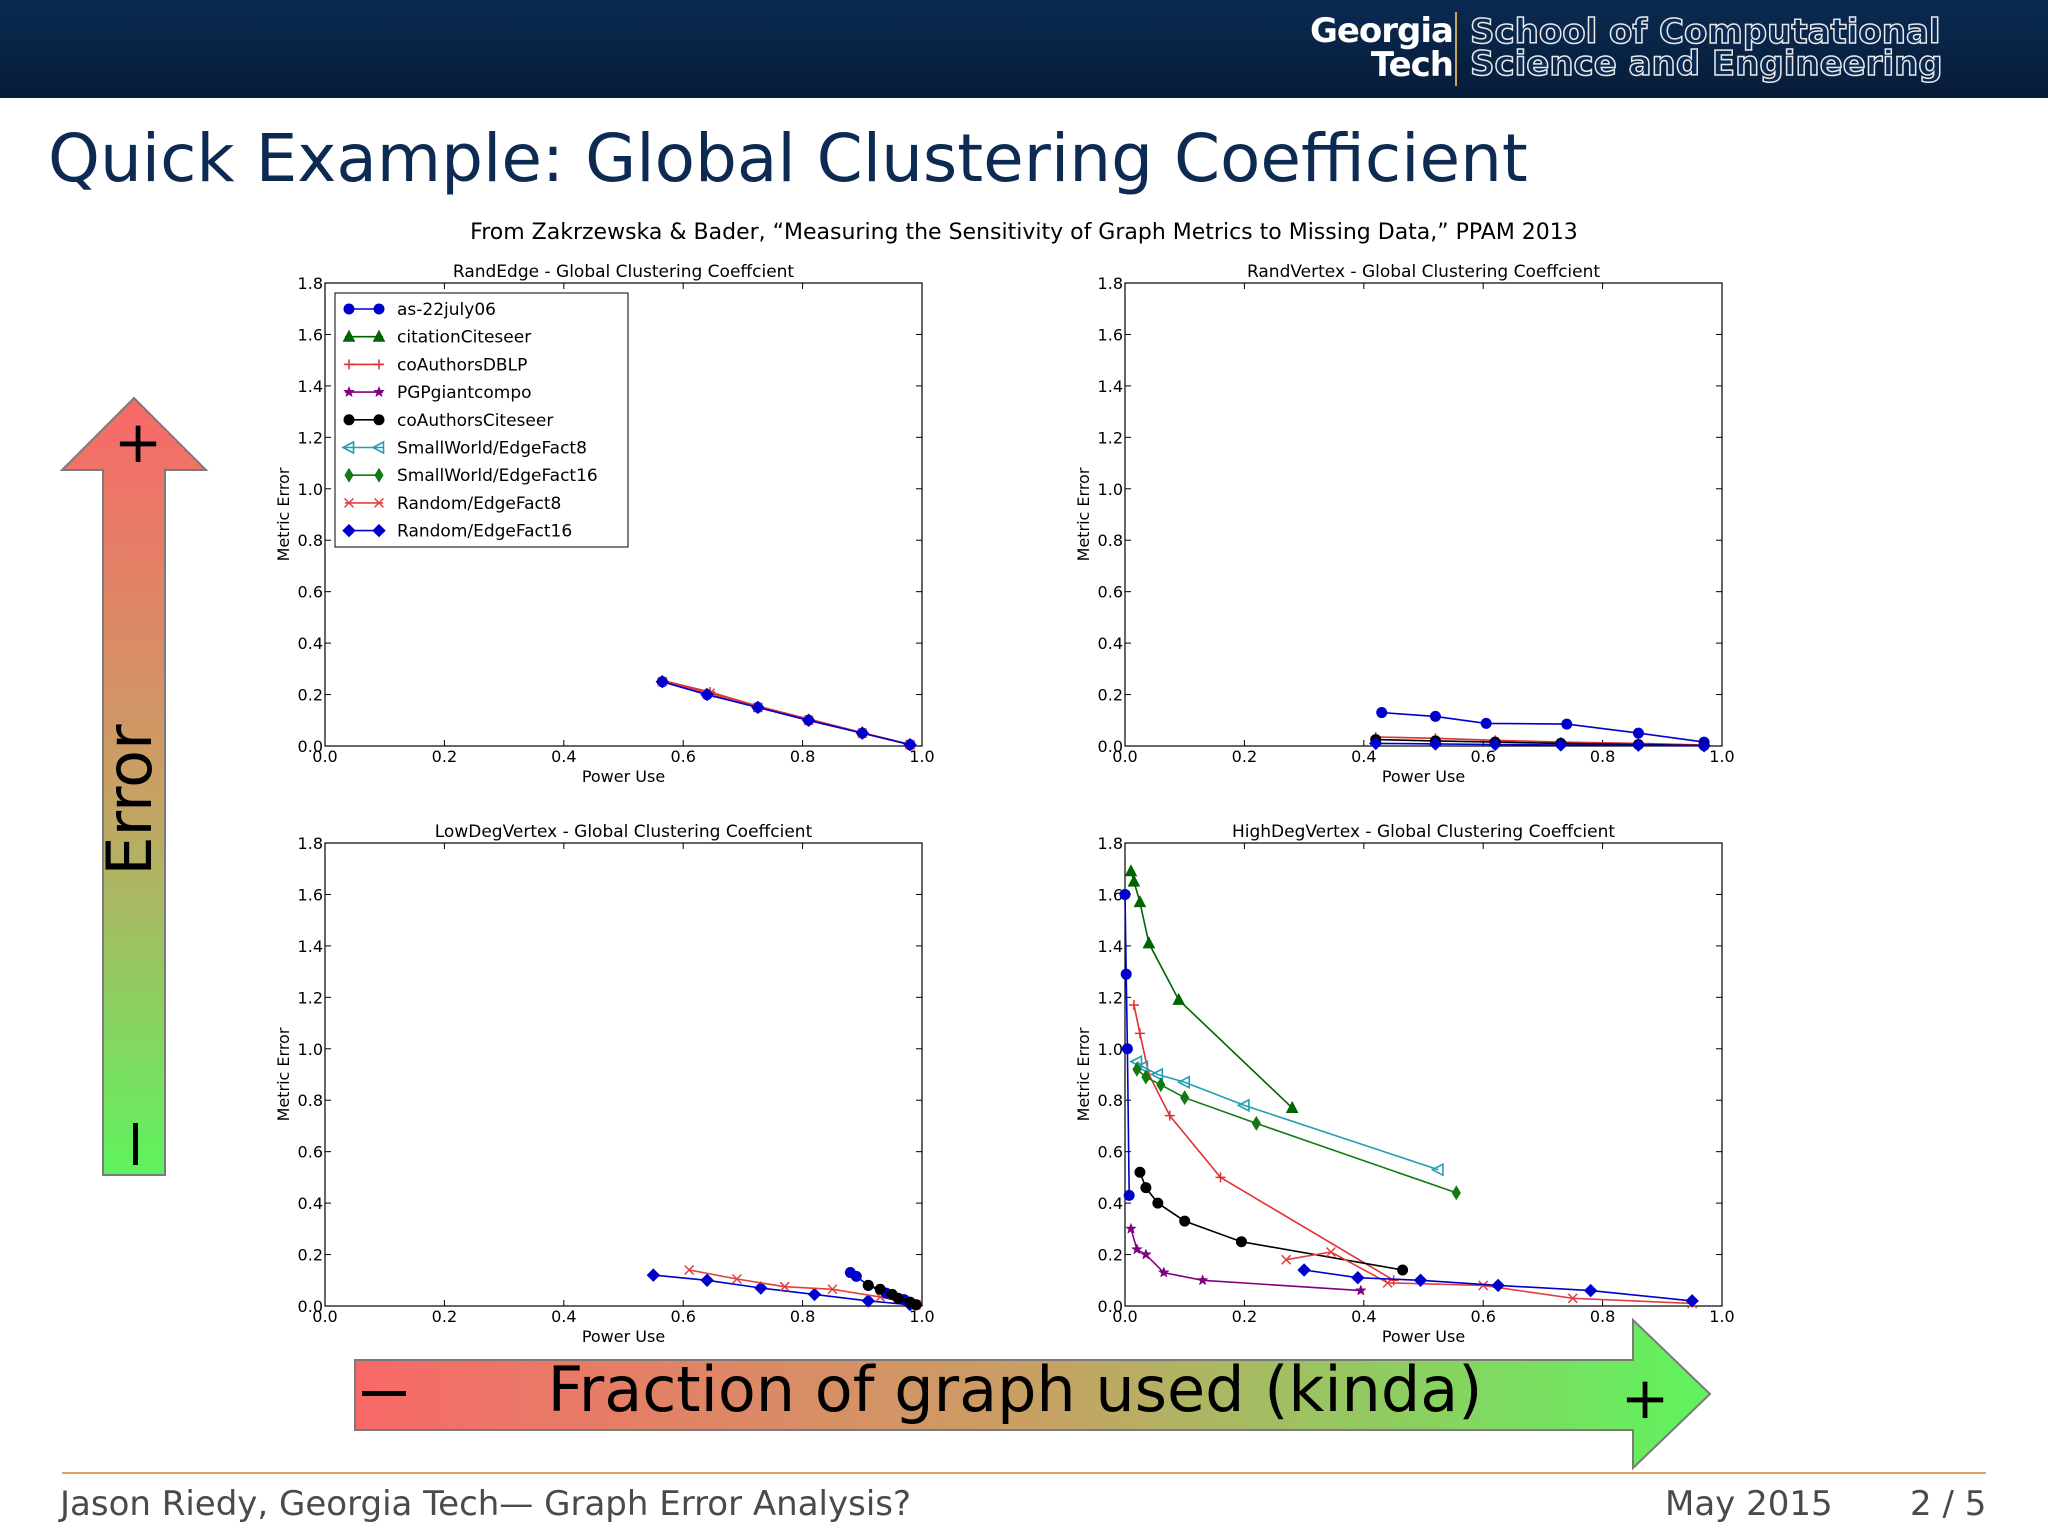 Image resolution: width=2048 pixels, height=1536 pixels. Describe the element at coordinates (310, 1152) in the screenshot. I see `y-tick-label: 0.6` at that location.